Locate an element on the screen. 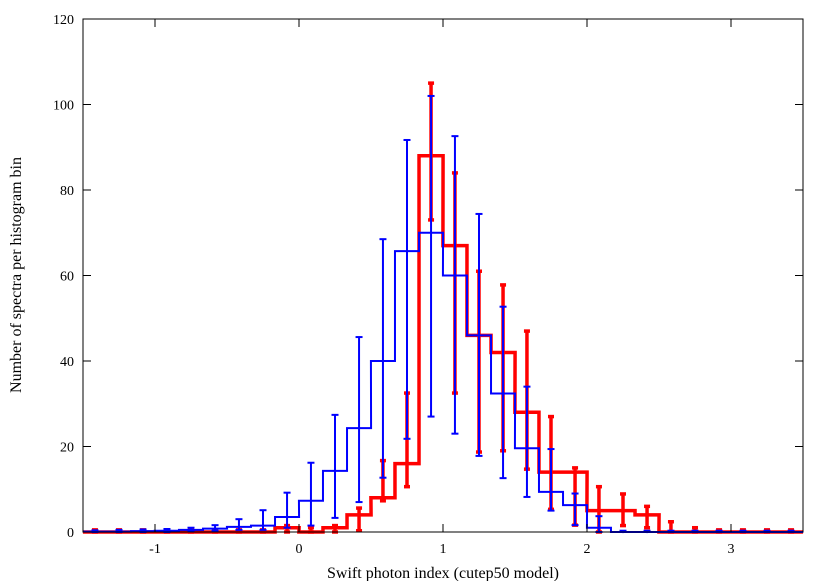 Image resolution: width=830 pixels, height=581 pixels. y-tick-label: 80 is located at coordinates (67, 191).